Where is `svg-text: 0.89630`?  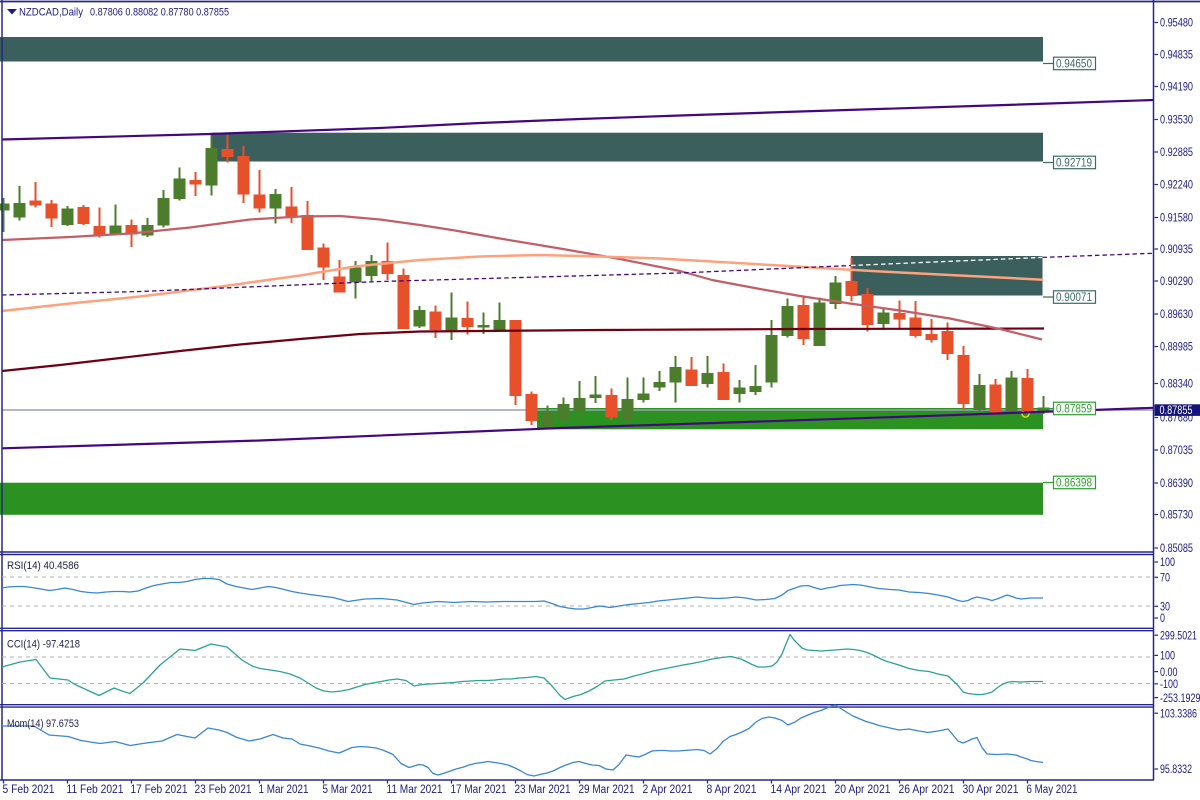
svg-text: 0.89630 is located at coordinates (1176, 314).